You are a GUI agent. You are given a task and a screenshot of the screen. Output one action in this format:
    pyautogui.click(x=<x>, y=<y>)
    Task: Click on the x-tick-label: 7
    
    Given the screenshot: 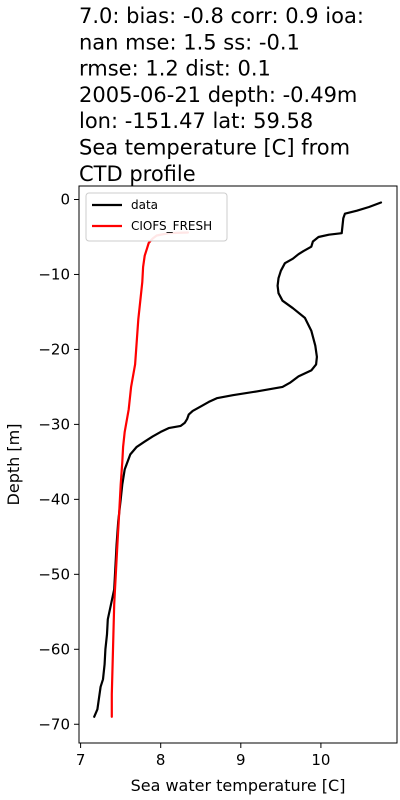 What is the action you would take?
    pyautogui.click(x=81, y=760)
    